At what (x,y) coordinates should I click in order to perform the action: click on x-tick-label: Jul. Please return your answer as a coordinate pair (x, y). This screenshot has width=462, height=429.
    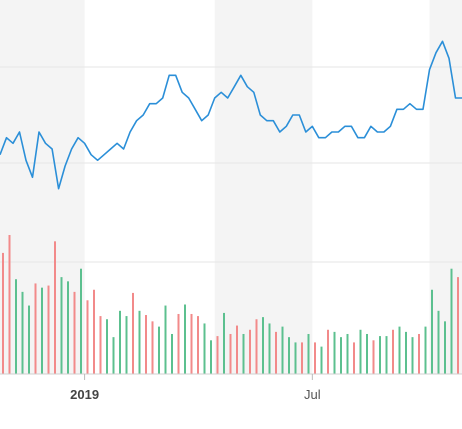
    Looking at the image, I should click on (312, 394).